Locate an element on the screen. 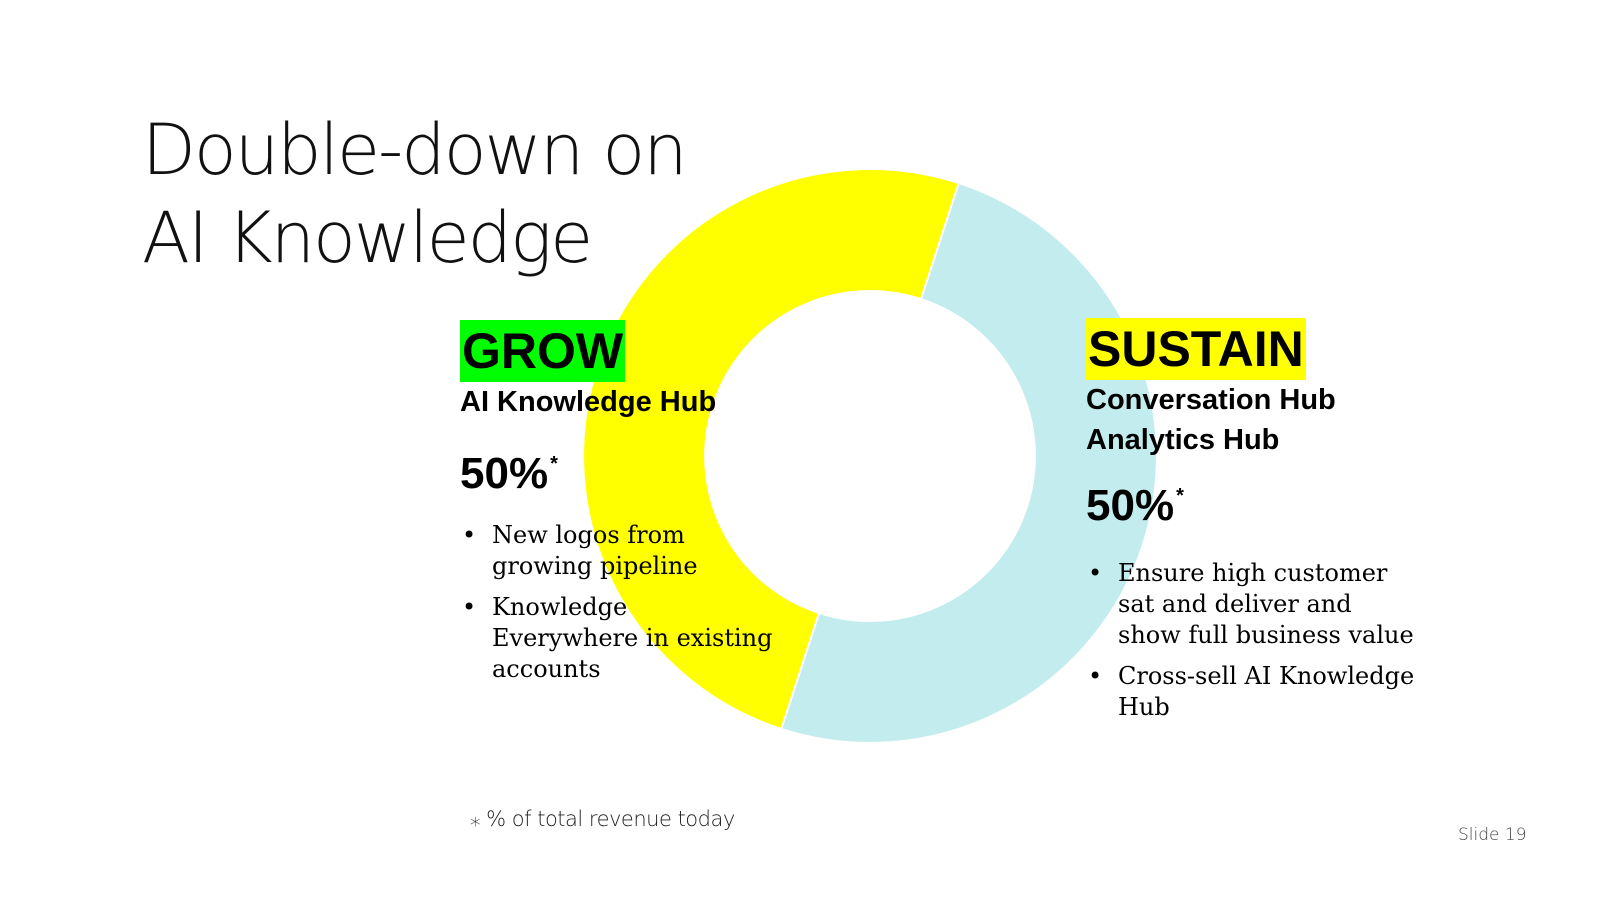 Image resolution: width=1600 pixels, height=900 pixels. grow-percent-value: 50% is located at coordinates (504, 473).